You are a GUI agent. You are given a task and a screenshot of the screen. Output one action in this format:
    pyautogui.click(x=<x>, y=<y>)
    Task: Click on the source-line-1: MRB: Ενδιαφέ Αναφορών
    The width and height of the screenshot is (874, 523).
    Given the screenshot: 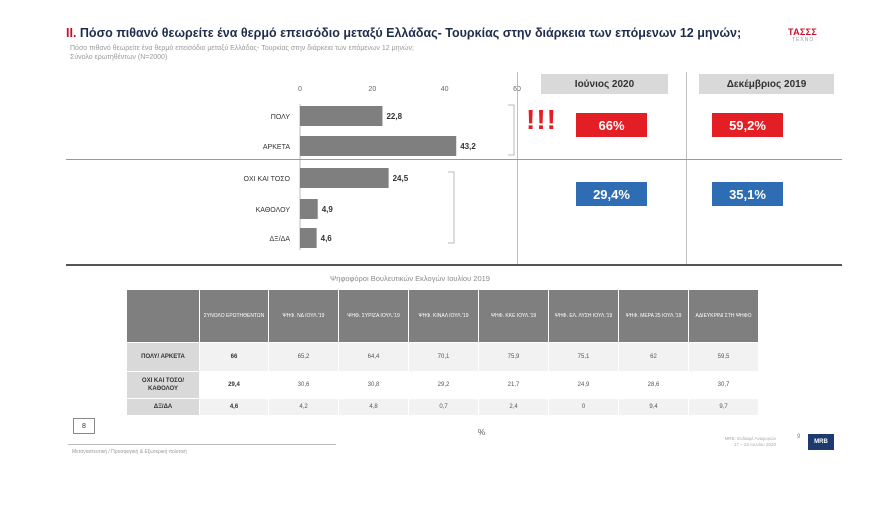 What is the action you would take?
    pyautogui.click(x=750, y=438)
    